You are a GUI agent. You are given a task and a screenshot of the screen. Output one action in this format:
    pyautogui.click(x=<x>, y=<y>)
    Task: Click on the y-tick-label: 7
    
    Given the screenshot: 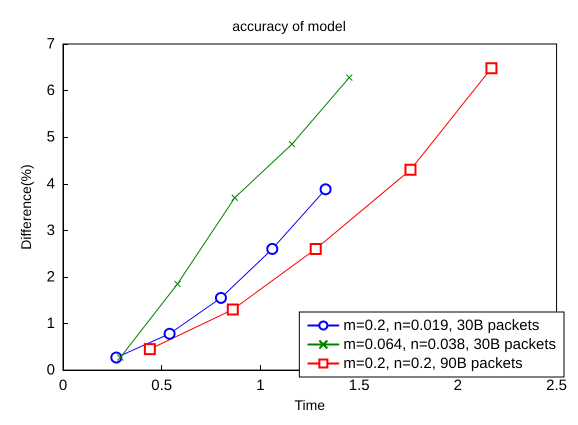 What is the action you would take?
    pyautogui.click(x=50, y=44)
    